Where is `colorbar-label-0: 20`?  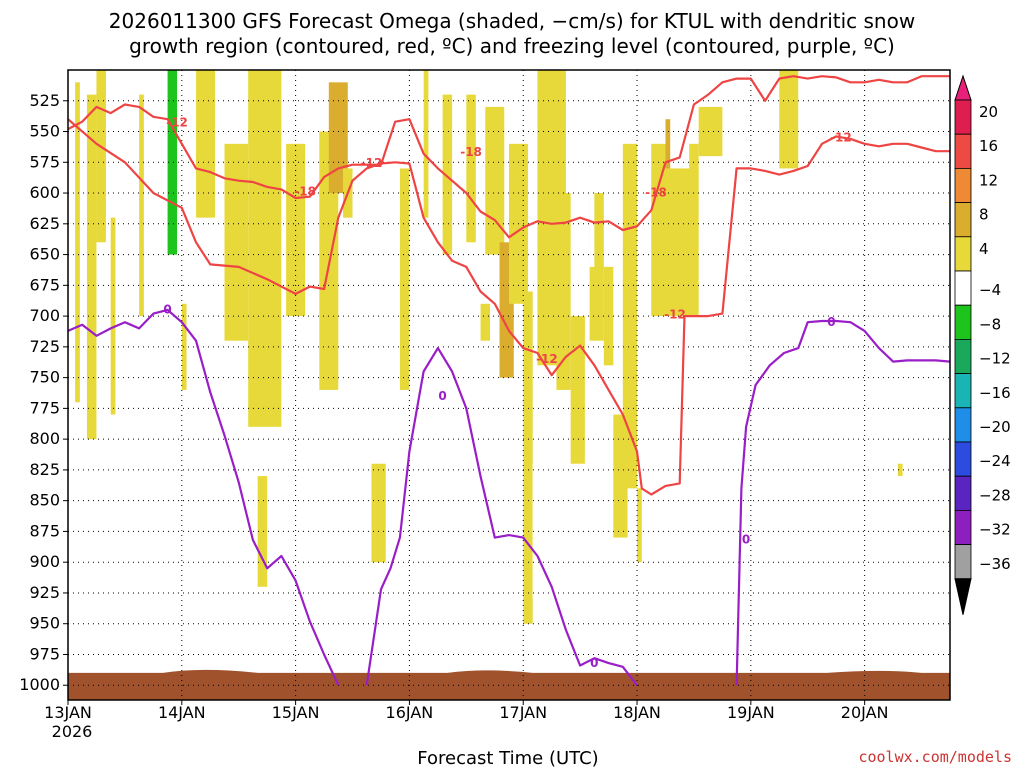 colorbar-label-0: 20 is located at coordinates (988, 112).